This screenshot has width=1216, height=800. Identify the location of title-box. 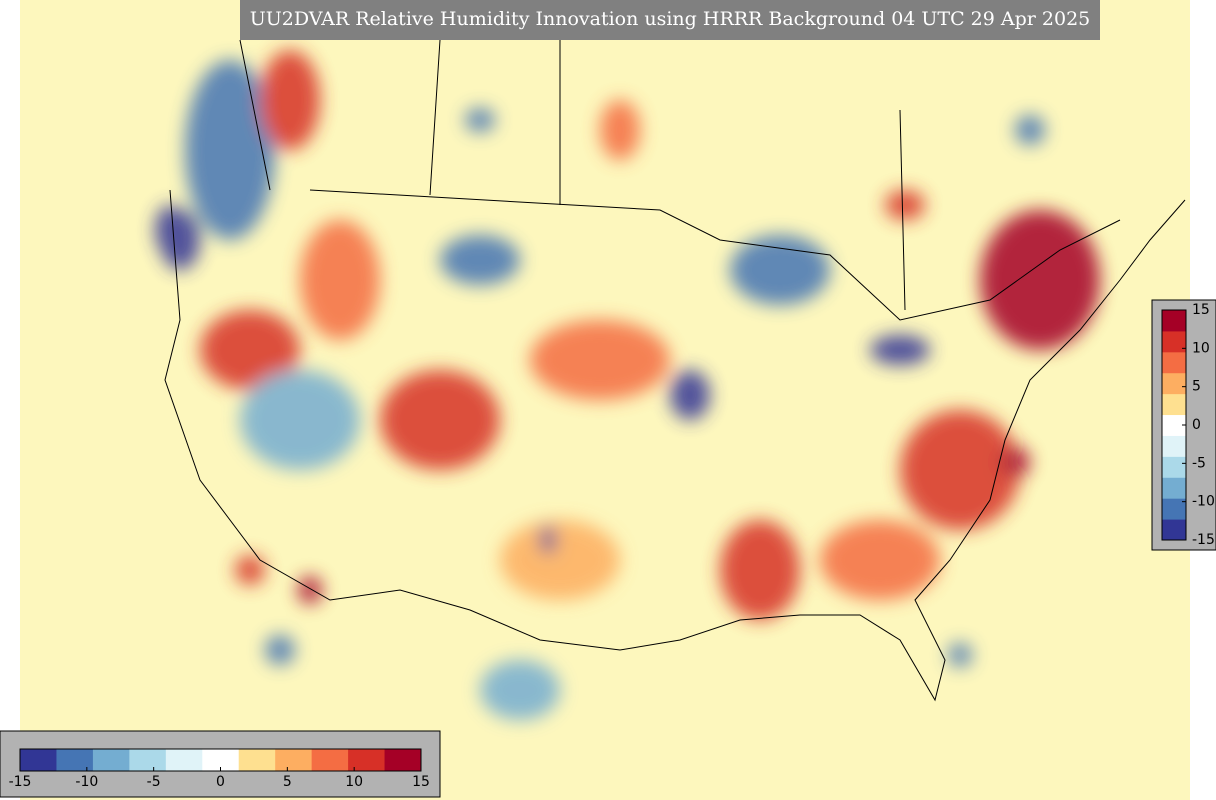
(670, 20).